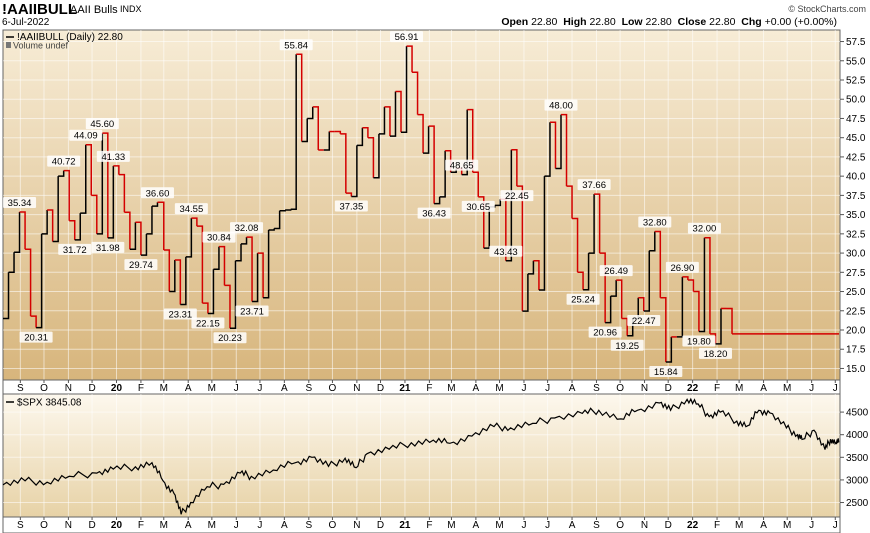  Describe the element at coordinates (594, 185) in the screenshot. I see `peak-label: 37.66` at that location.